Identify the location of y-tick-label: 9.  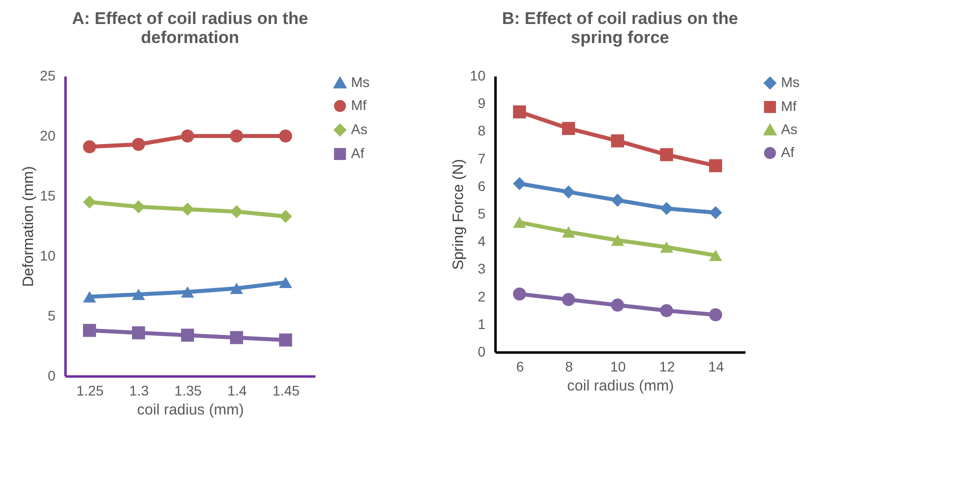
(482, 103).